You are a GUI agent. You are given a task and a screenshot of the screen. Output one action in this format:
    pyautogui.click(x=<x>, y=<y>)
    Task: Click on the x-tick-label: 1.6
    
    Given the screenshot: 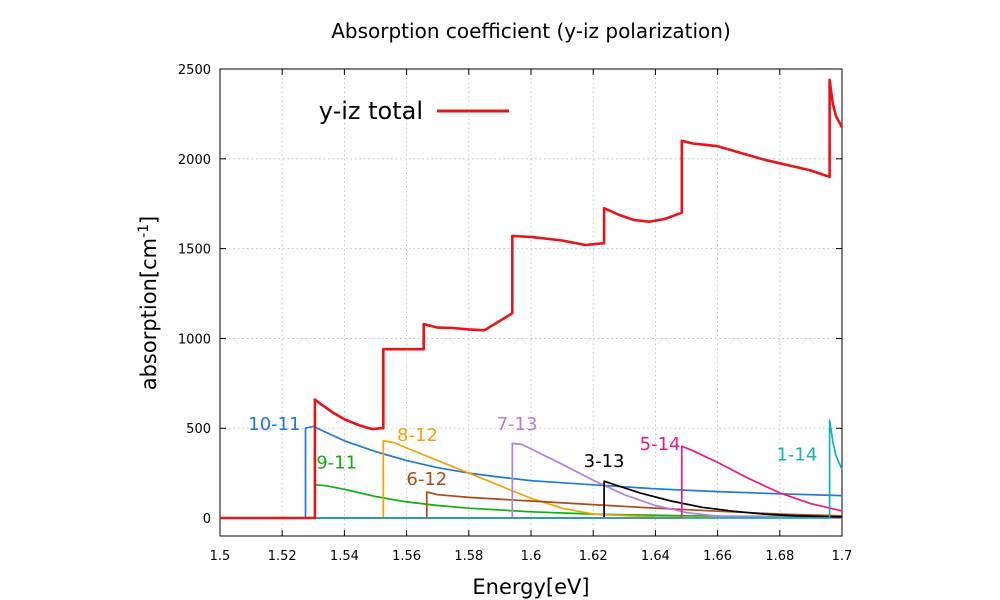 What is the action you would take?
    pyautogui.click(x=531, y=556)
    